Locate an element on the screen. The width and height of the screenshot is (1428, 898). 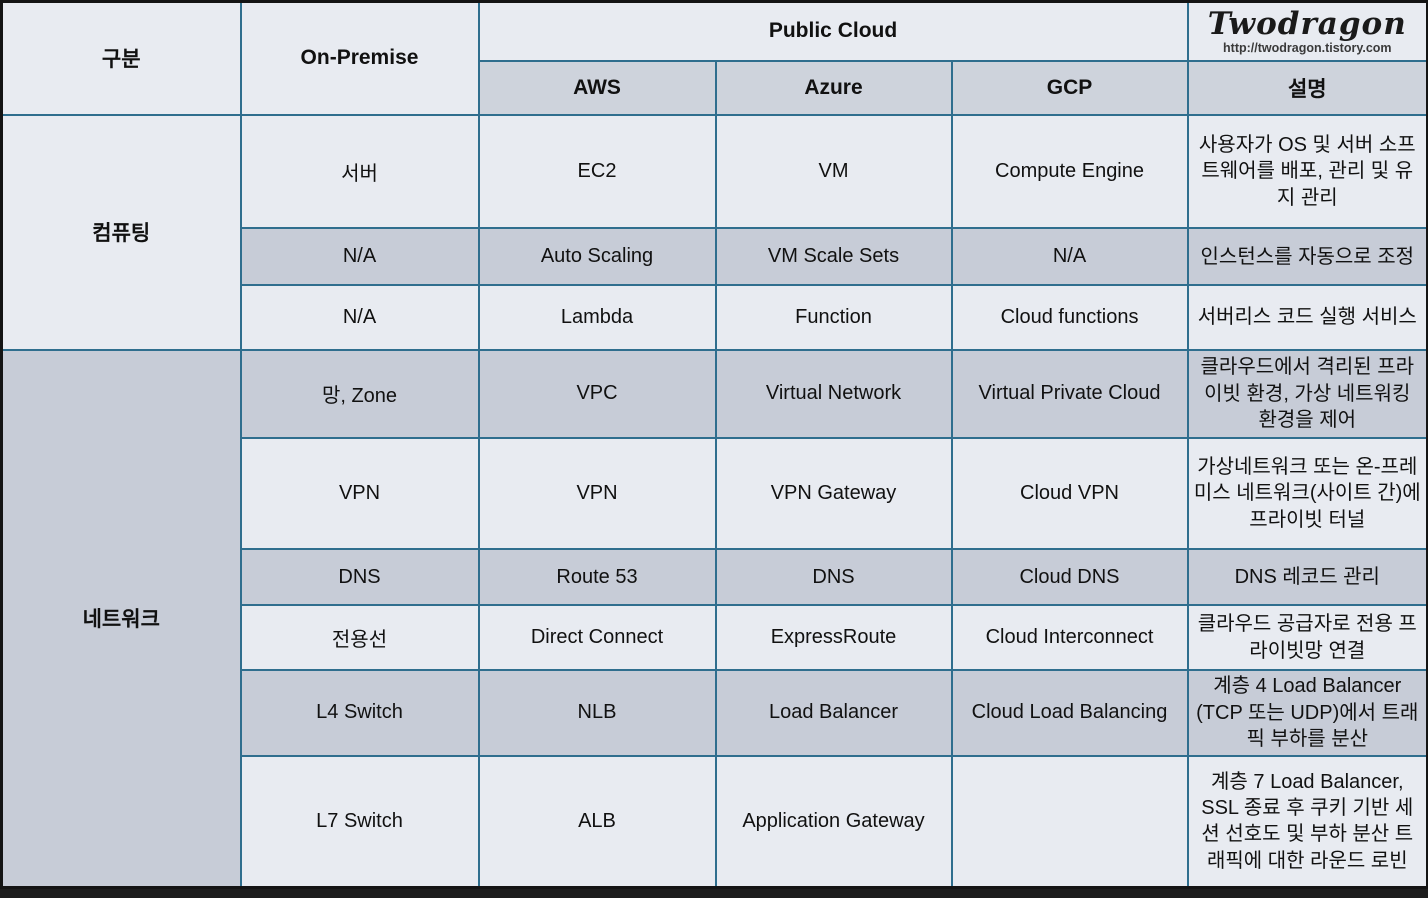
cell-azure: VPN Gateway is located at coordinates (833, 493).